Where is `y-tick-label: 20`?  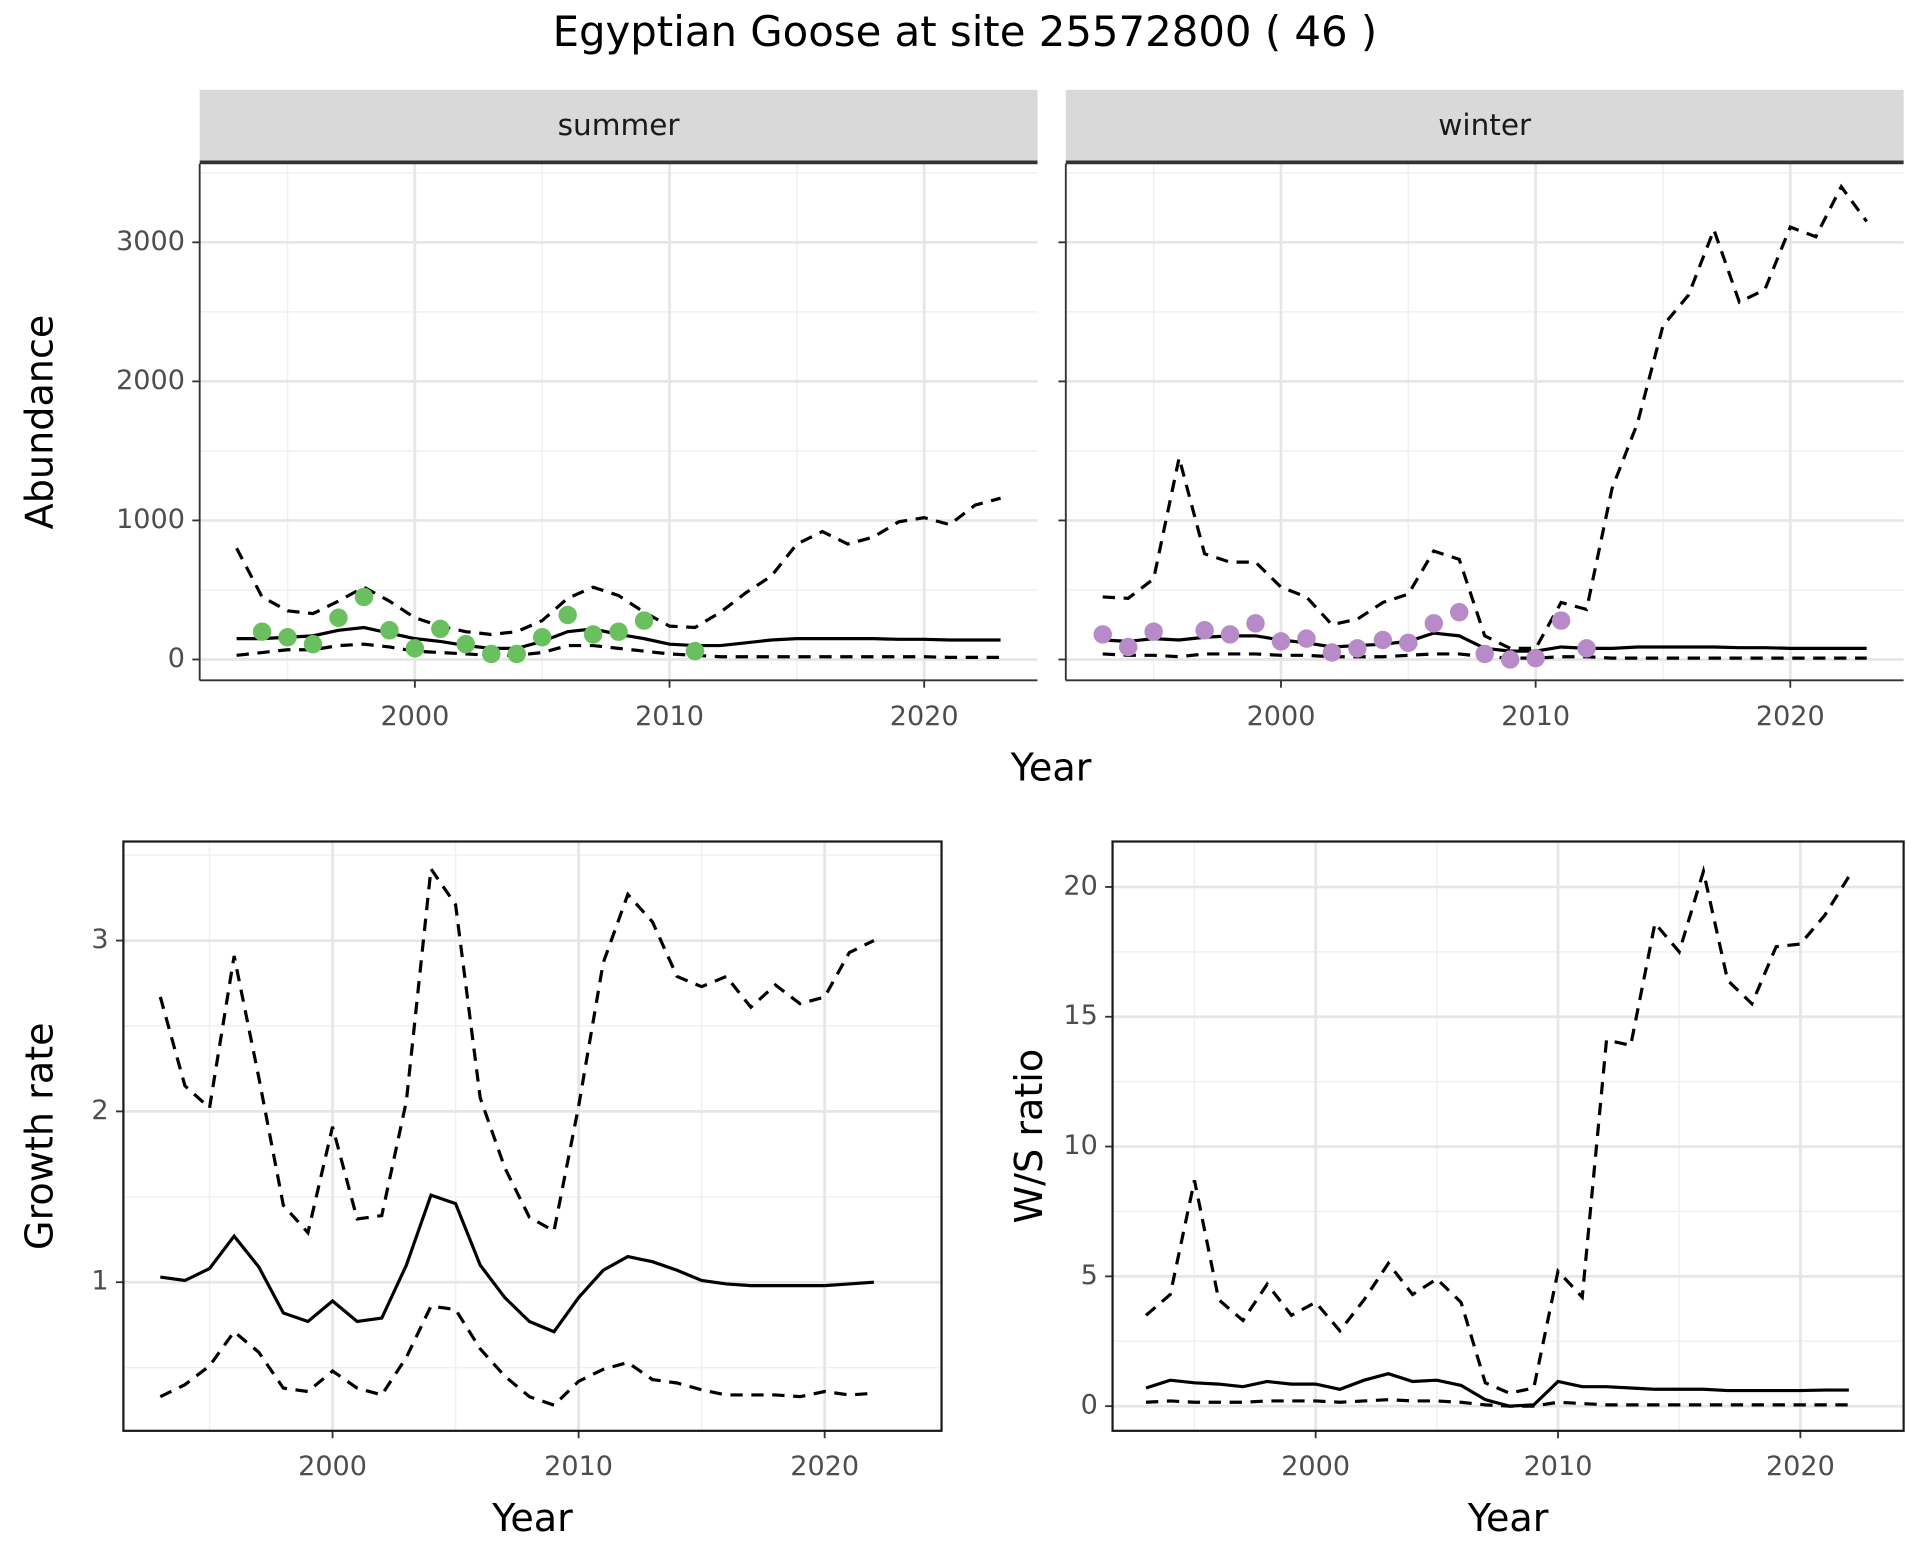 y-tick-label: 20 is located at coordinates (1080, 885).